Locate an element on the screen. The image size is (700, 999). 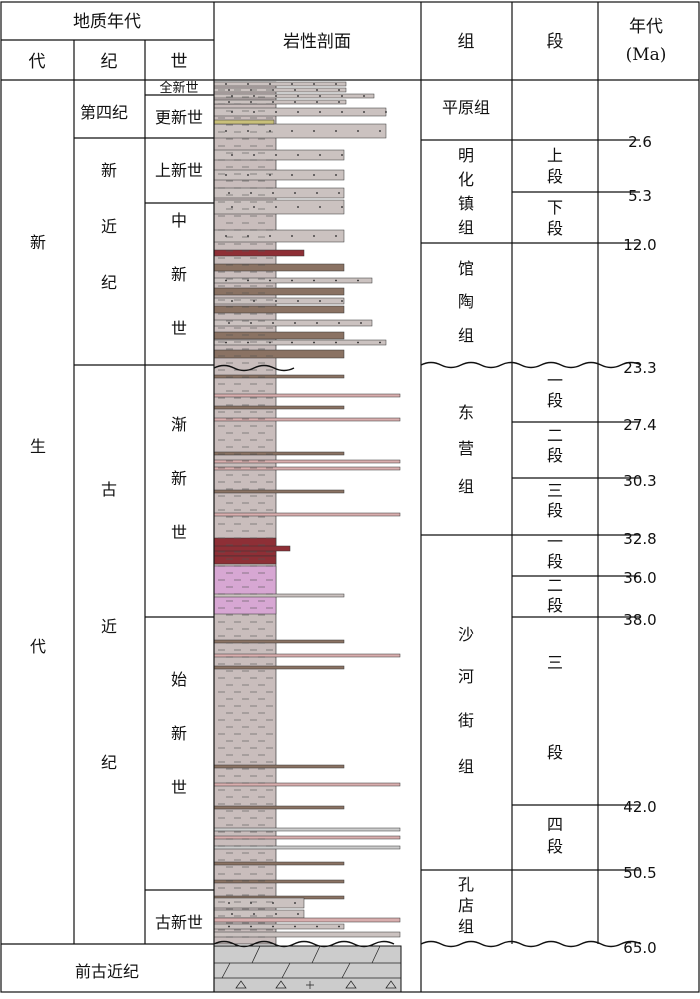
age-label-65-0: 65.0 is located at coordinates (639, 948).